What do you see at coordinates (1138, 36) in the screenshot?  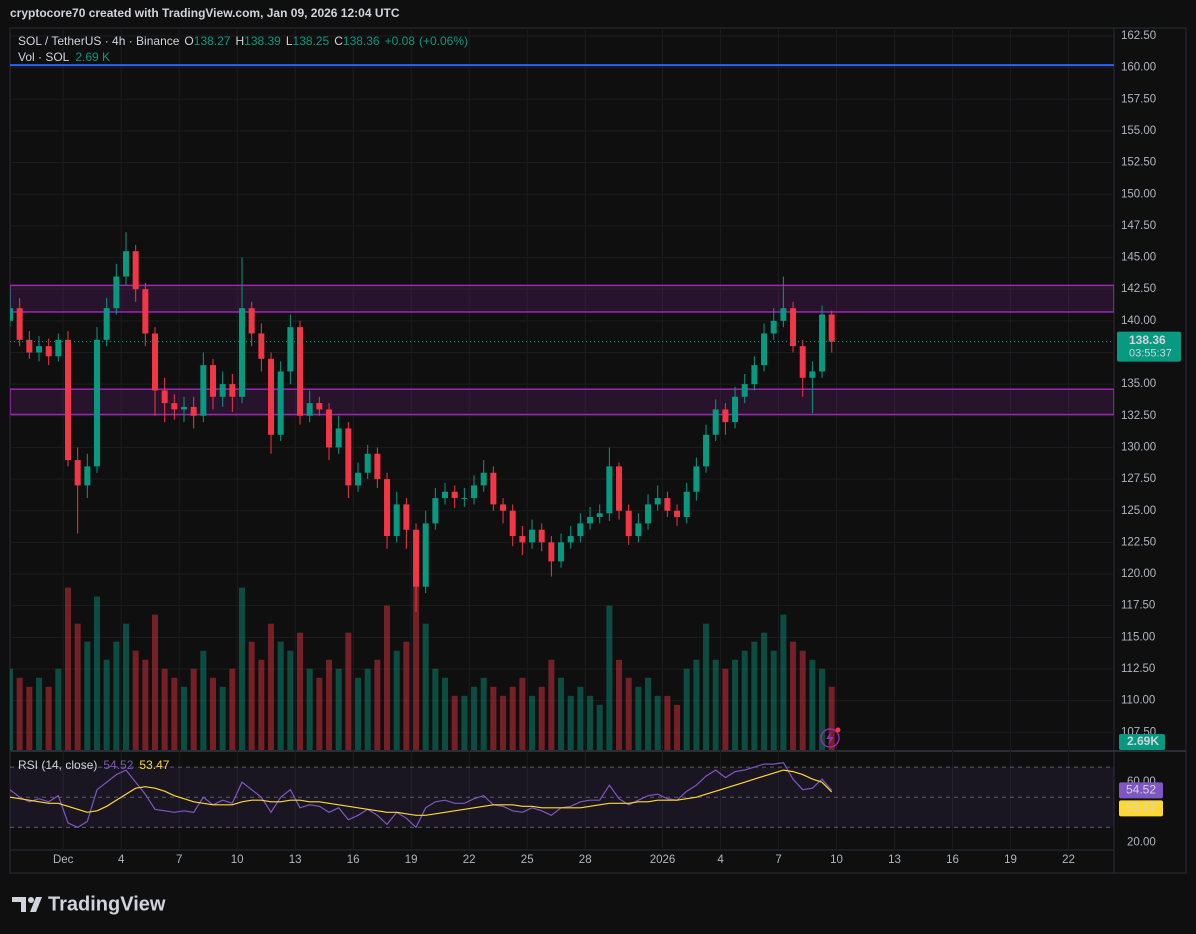 I see `y-tick-label: 162.50` at bounding box center [1138, 36].